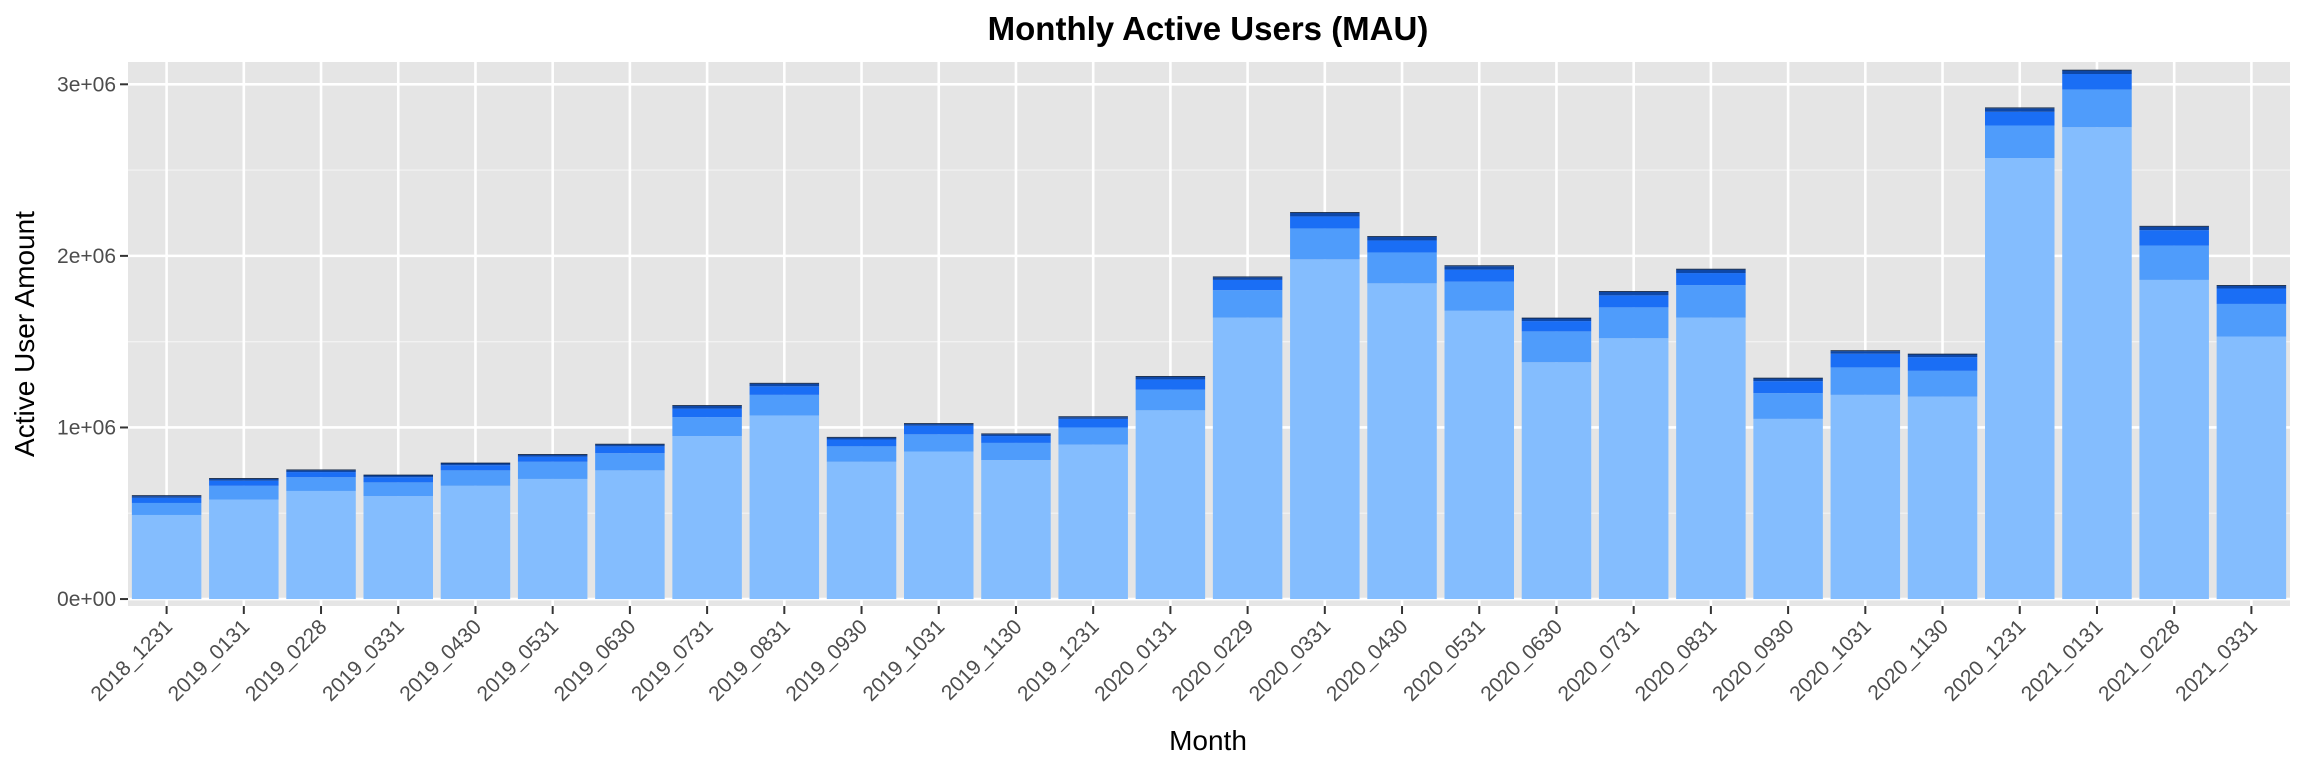 The width and height of the screenshot is (2304, 768). I want to click on x-tick-label: 2020_0731, so click(1599, 660).